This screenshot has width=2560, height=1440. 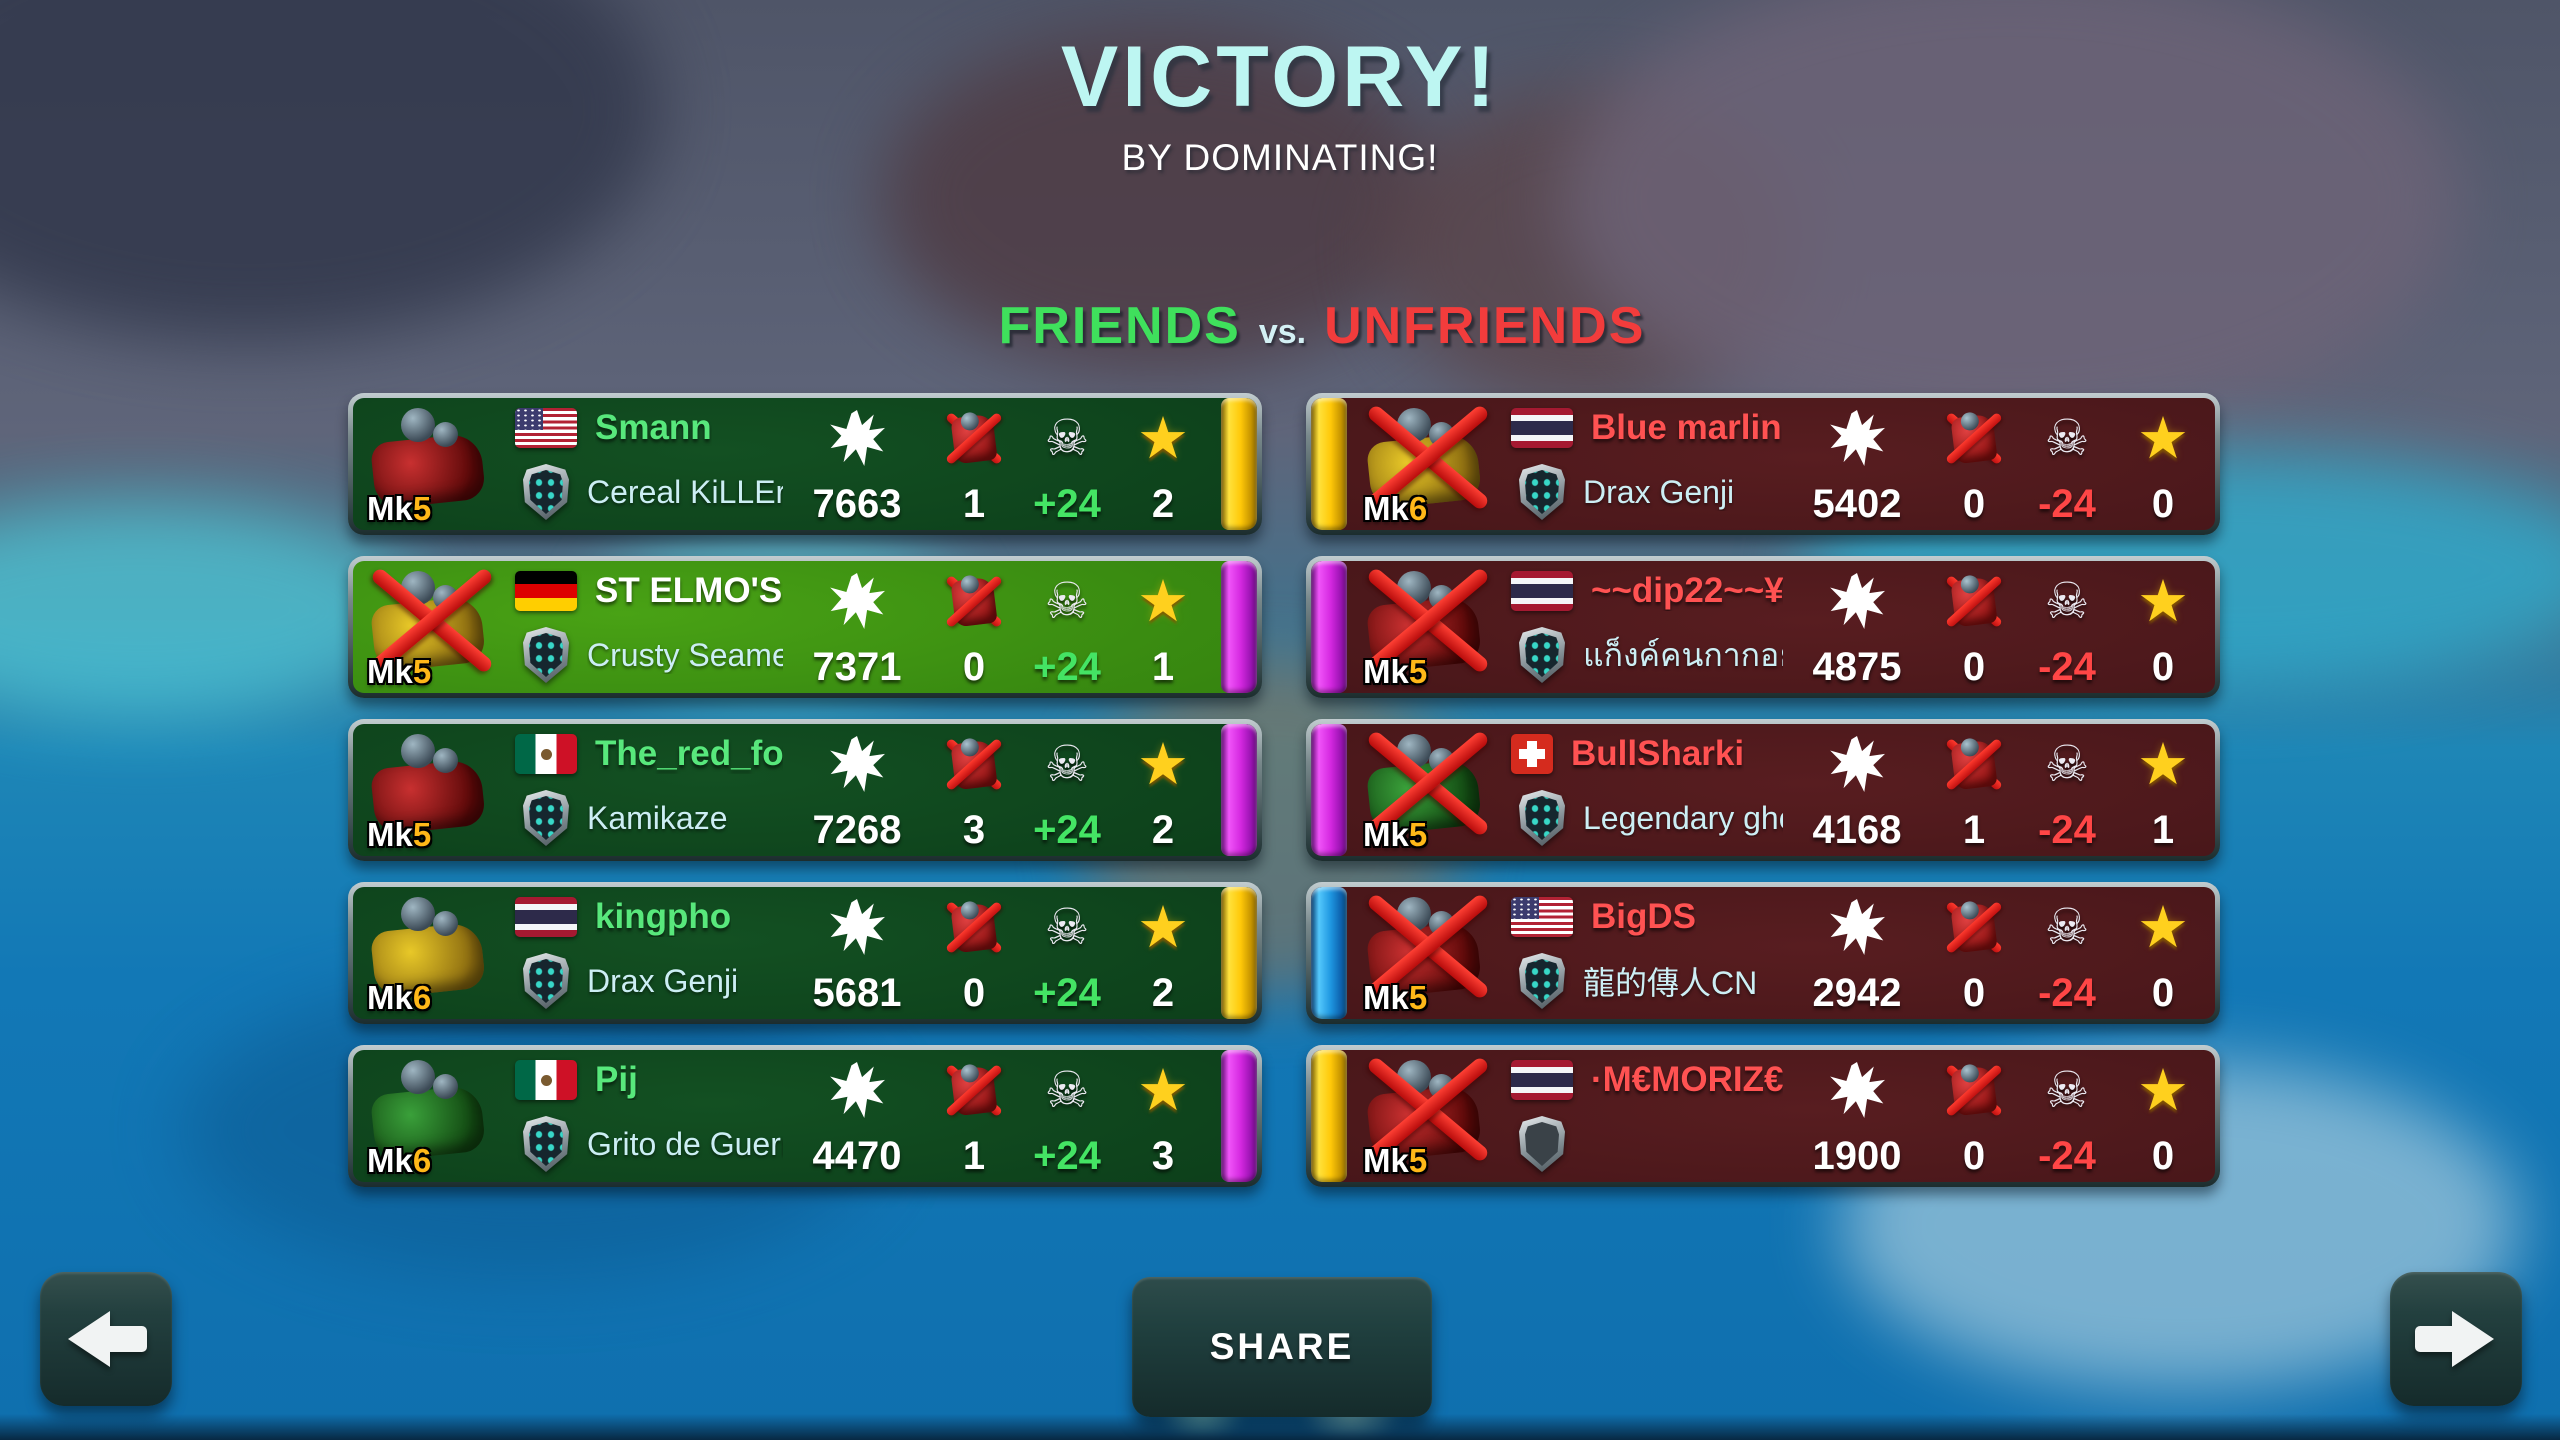 I want to click on damage-value: 4168, so click(x=1857, y=830).